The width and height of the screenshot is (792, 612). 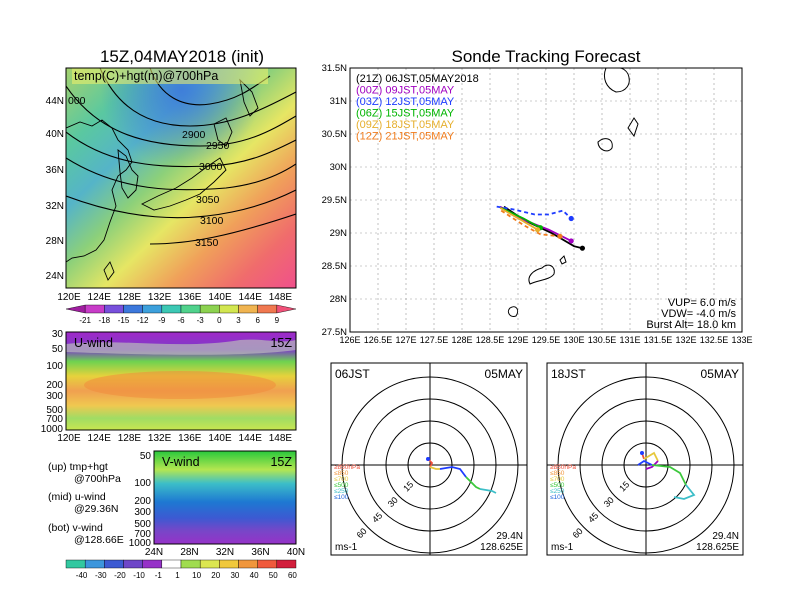 What do you see at coordinates (194, 135) in the screenshot?
I see `contour-label-2900: 2900` at bounding box center [194, 135].